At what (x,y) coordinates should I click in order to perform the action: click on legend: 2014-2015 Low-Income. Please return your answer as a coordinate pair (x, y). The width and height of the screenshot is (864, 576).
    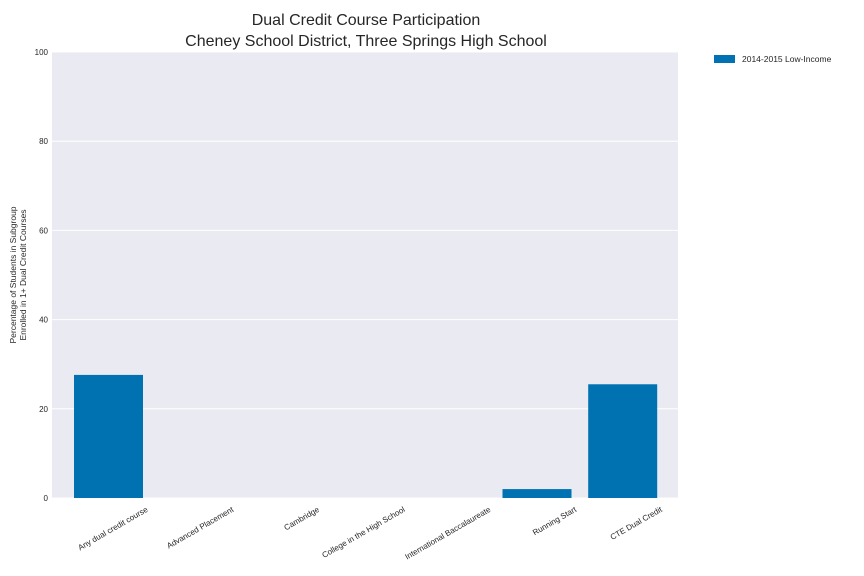
    Looking at the image, I should click on (773, 59).